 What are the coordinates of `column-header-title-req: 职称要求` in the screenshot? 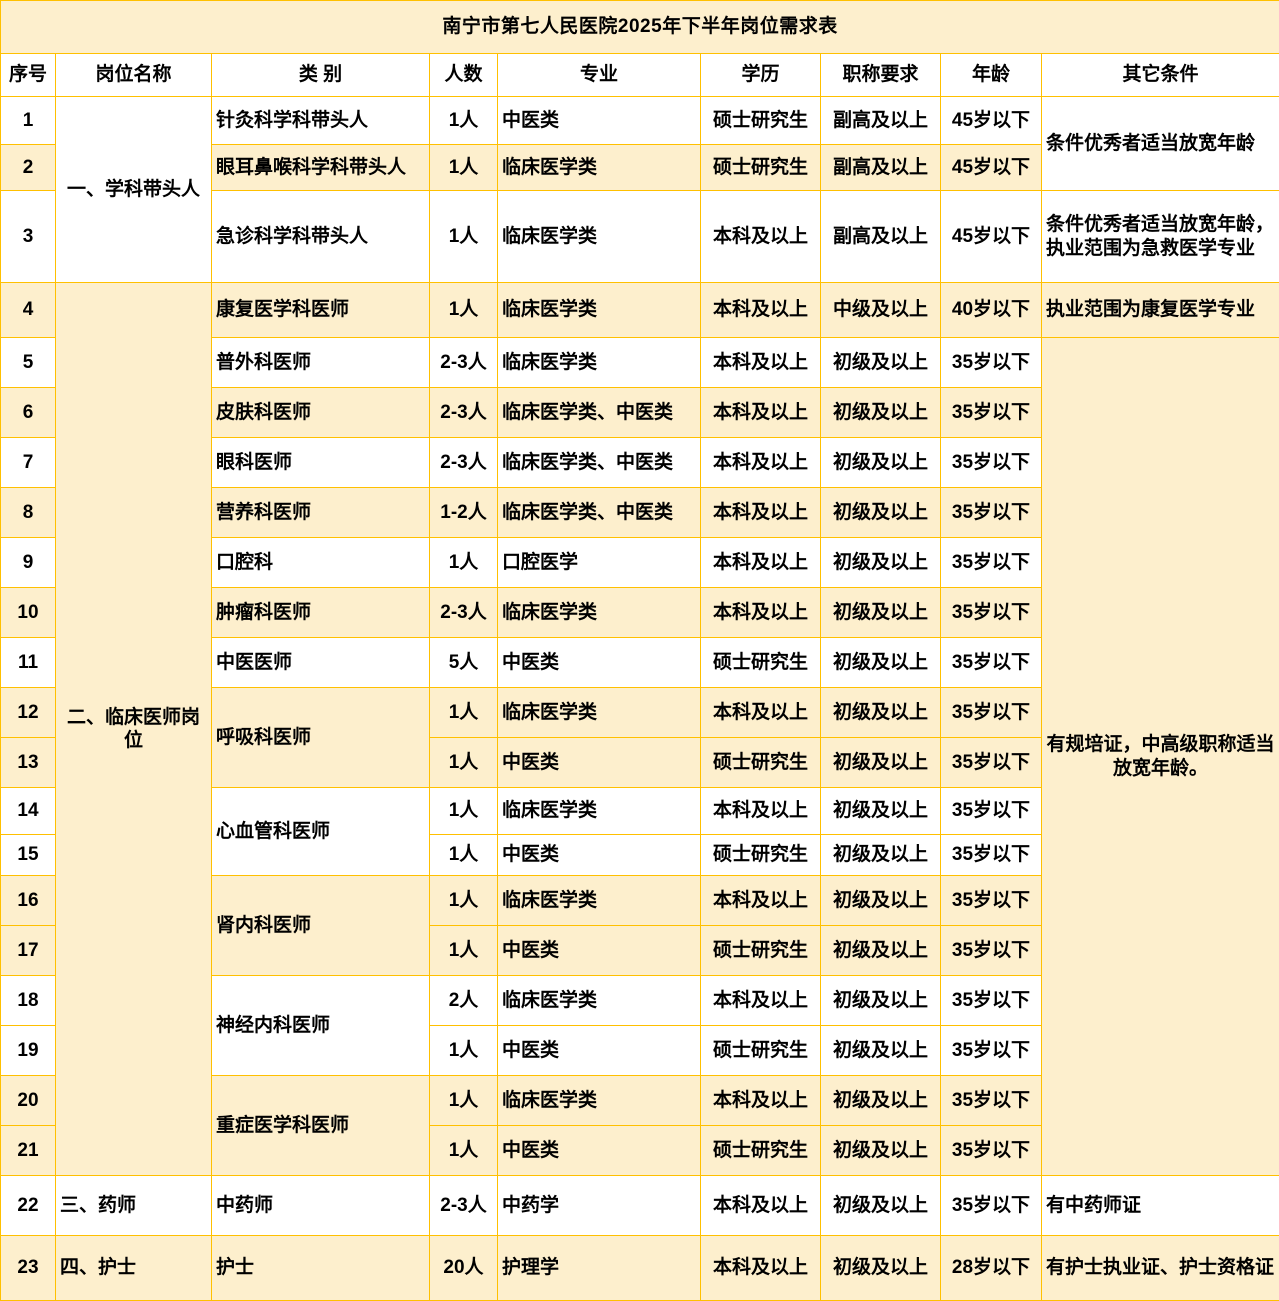 It's located at (881, 75).